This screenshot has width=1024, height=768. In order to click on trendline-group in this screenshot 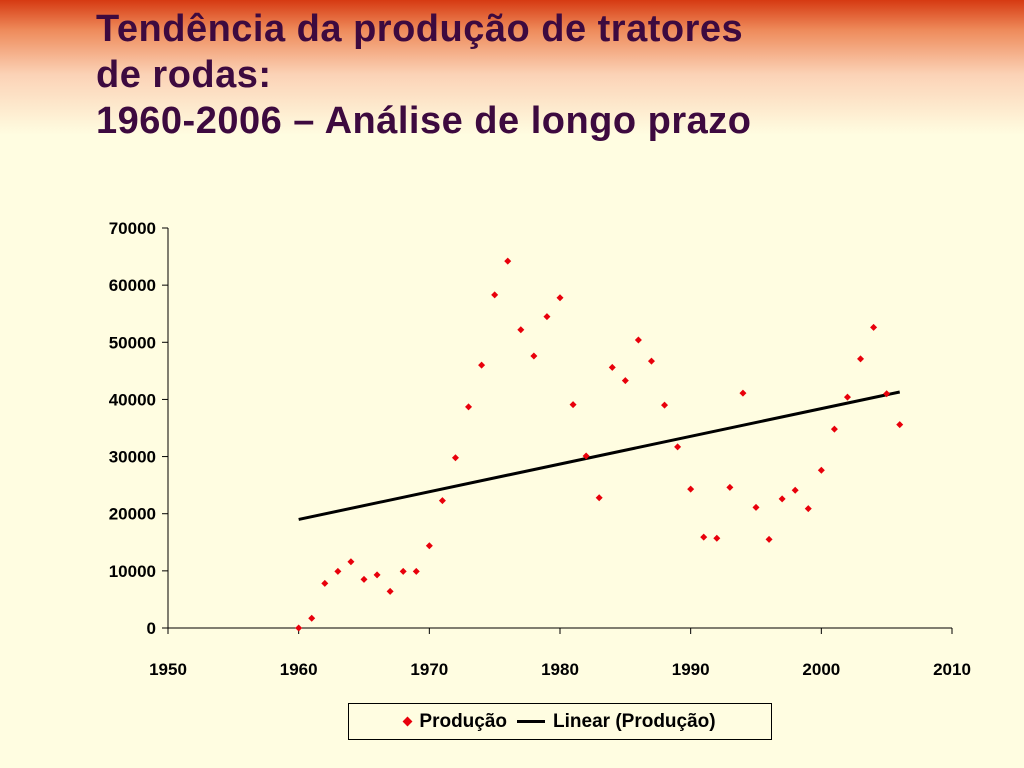, I will do `click(599, 455)`.